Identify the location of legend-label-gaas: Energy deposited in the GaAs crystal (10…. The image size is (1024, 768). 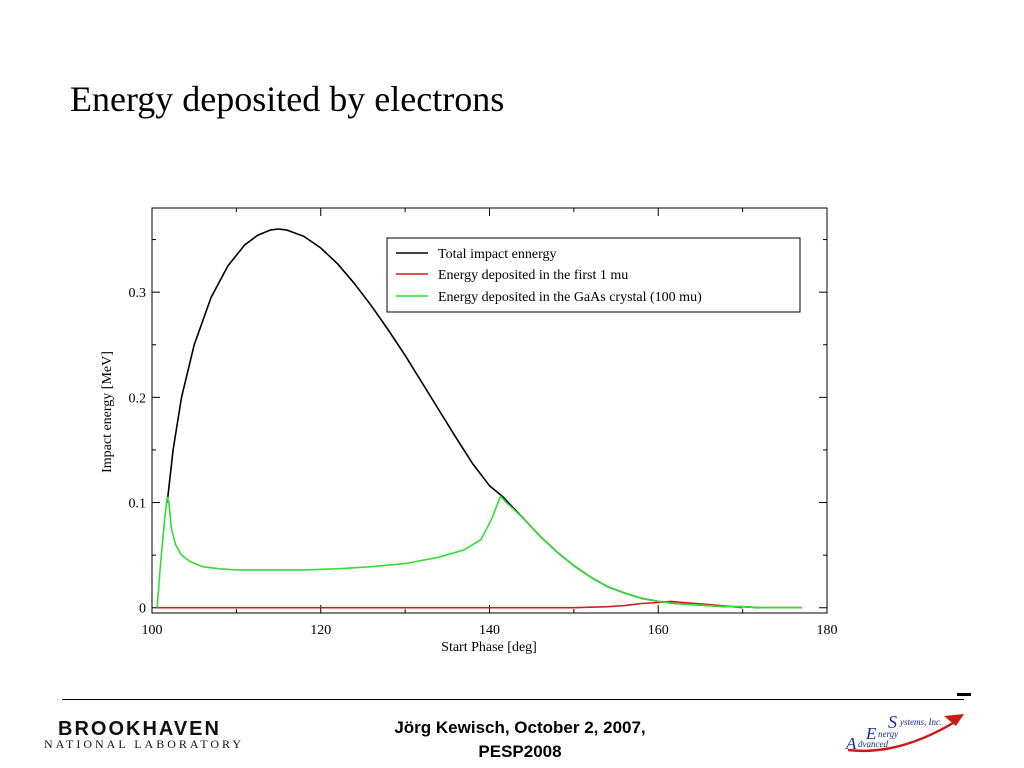
(570, 297).